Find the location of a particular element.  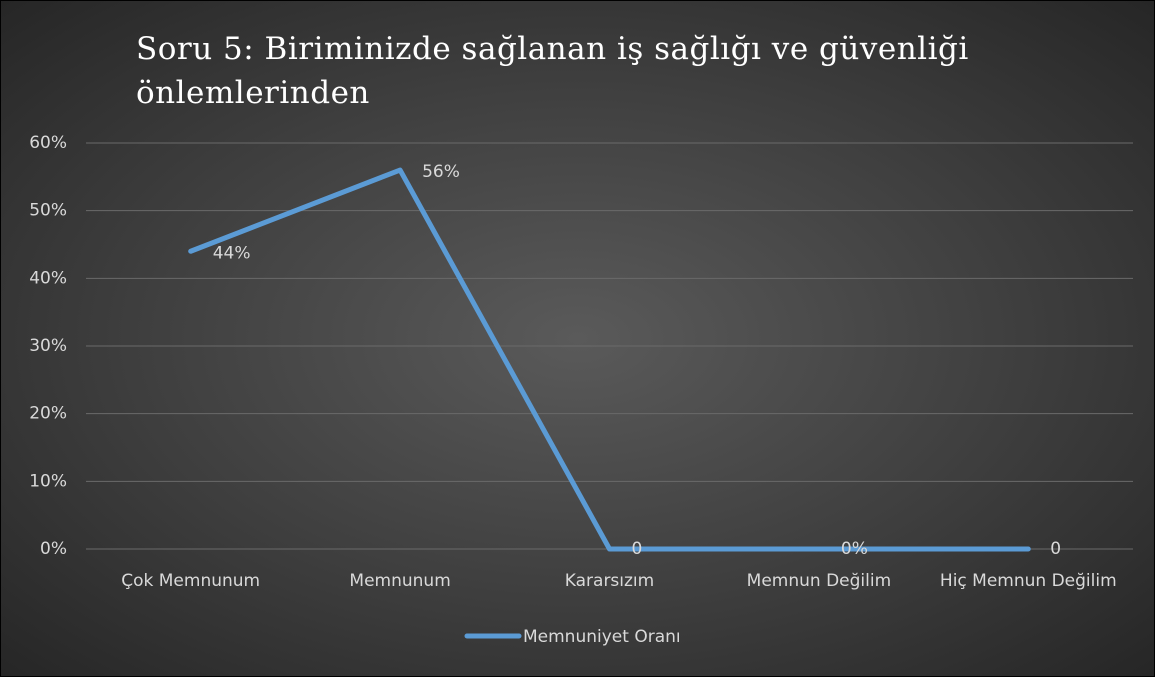

y-tick-label: 0% is located at coordinates (53, 549).